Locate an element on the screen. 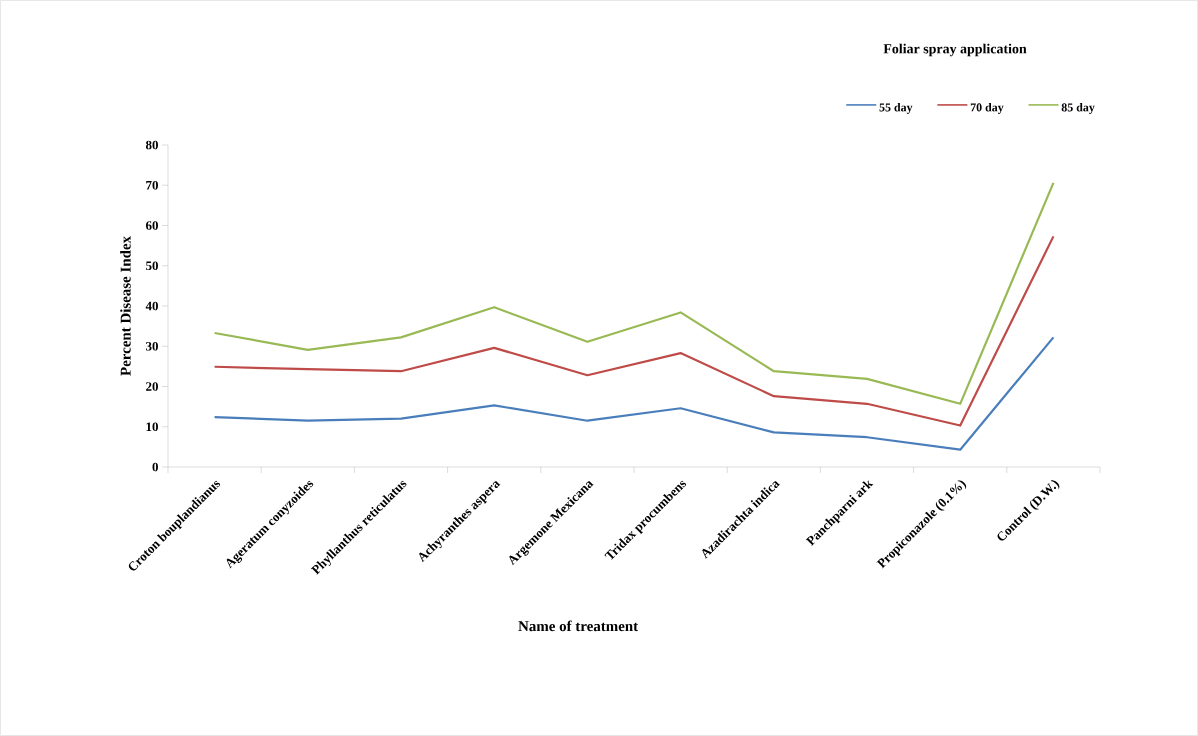 Image resolution: width=1198 pixels, height=736 pixels. y-axis-title: Percent Disease Index is located at coordinates (125, 306).